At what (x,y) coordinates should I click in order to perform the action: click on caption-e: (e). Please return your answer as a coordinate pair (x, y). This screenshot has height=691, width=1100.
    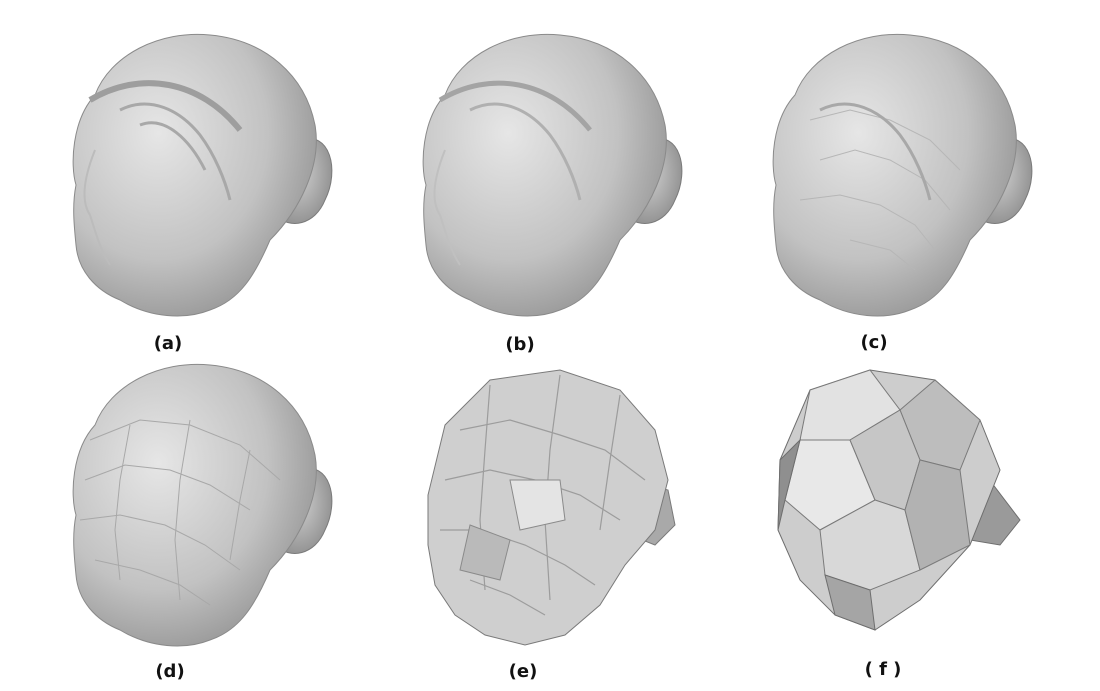
    Looking at the image, I should click on (523, 671).